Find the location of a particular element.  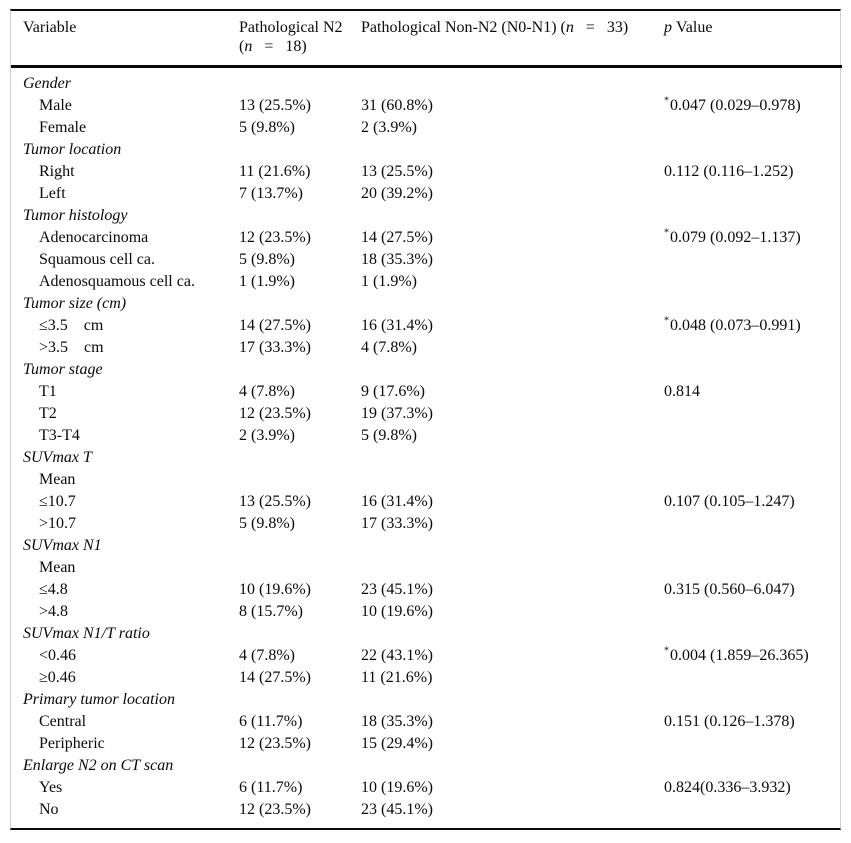

n2-value: 11 (21.6%) is located at coordinates (275, 171).